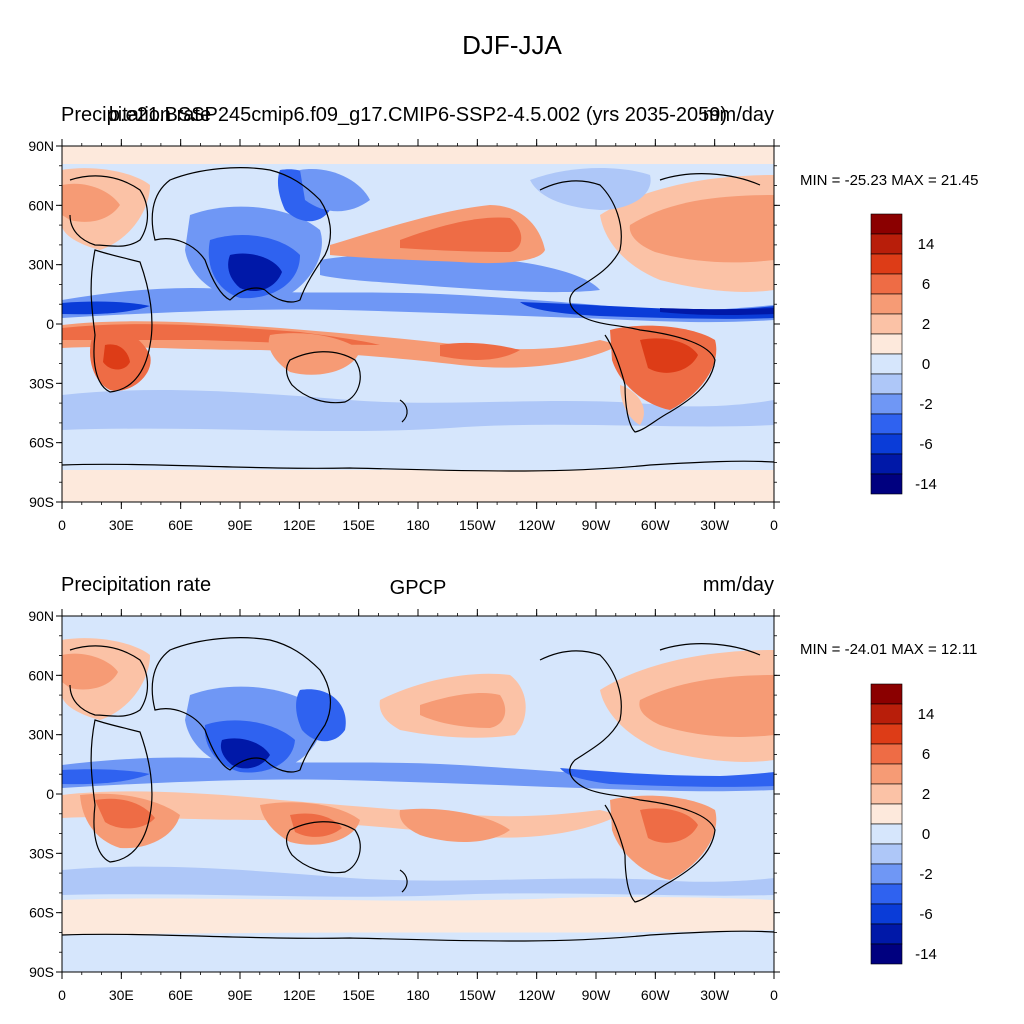  I want to click on panel1-lon-tick-label: 120E, so click(299, 525).